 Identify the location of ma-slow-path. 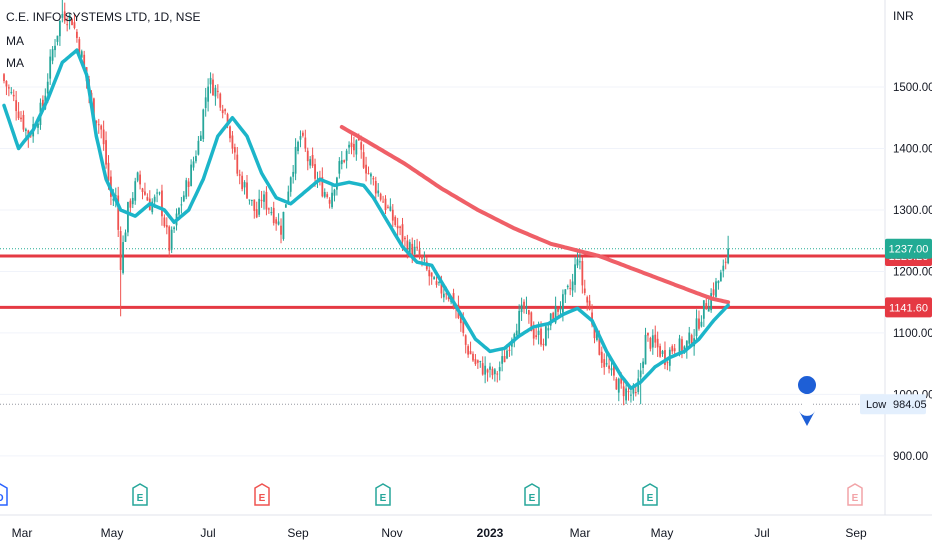
(535, 215).